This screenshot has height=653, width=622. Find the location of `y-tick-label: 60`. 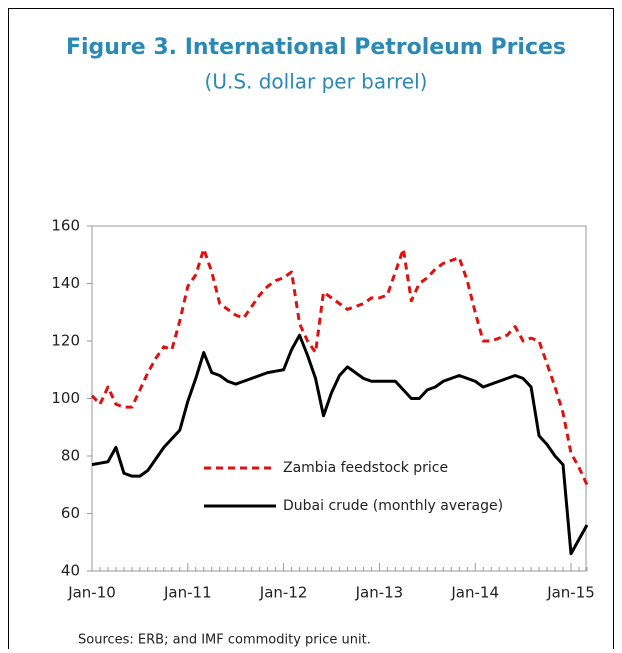

y-tick-label: 60 is located at coordinates (70, 513).